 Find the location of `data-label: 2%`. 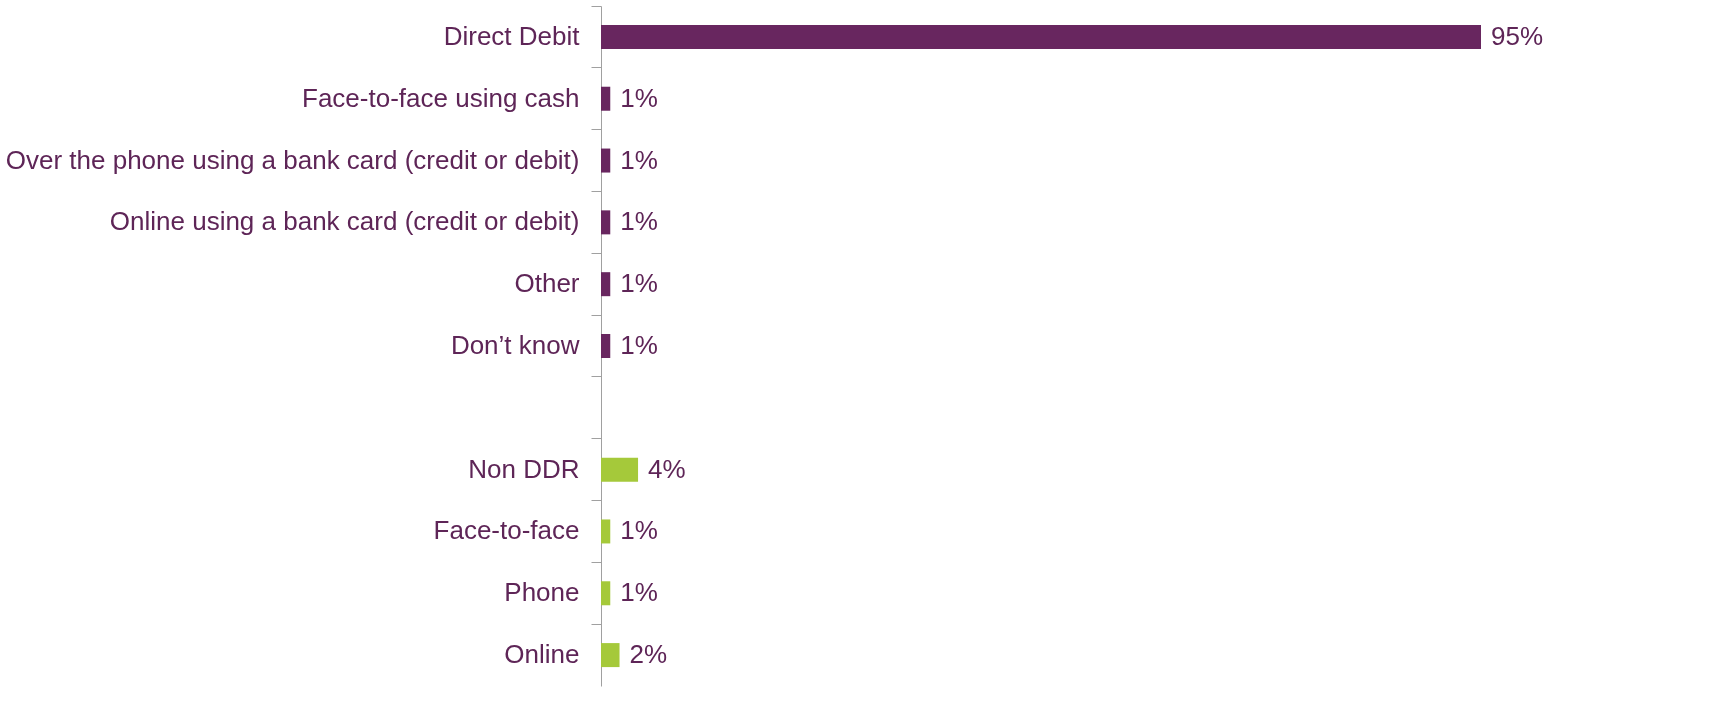

data-label: 2% is located at coordinates (648, 654).